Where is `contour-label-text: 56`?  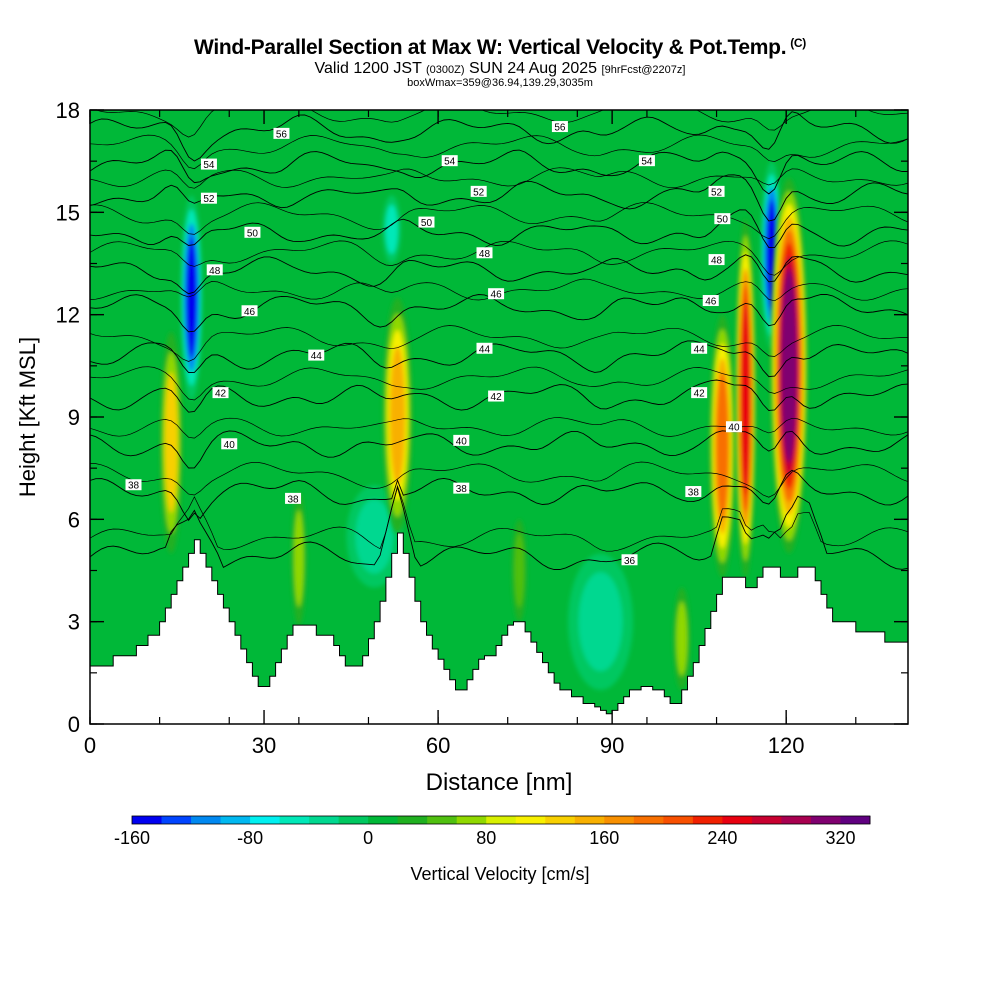 contour-label-text: 56 is located at coordinates (282, 134).